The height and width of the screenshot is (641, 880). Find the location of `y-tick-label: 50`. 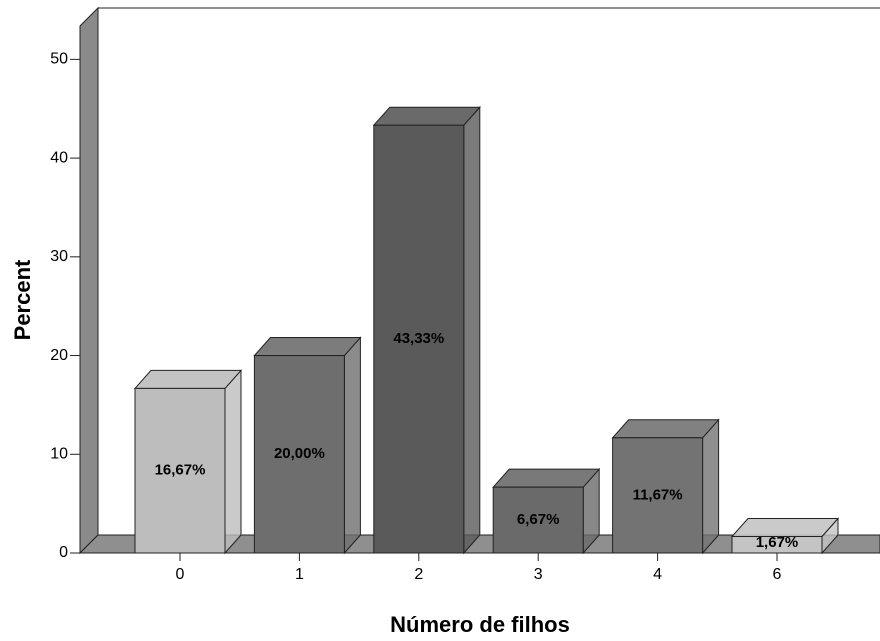

y-tick-label: 50 is located at coordinates (59, 59).